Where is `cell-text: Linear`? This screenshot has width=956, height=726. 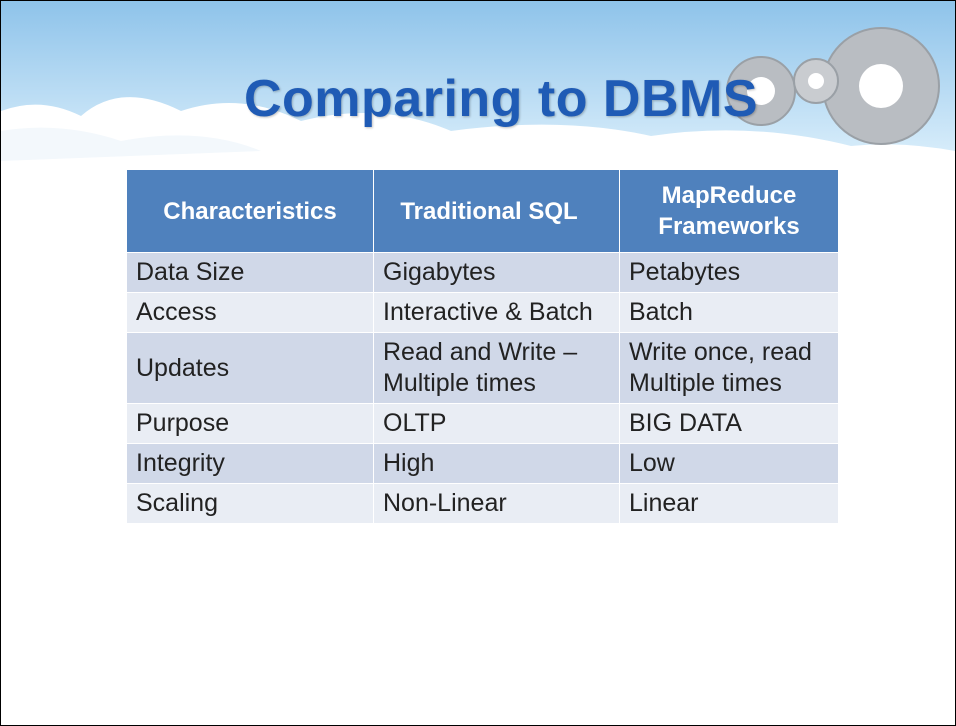 cell-text: Linear is located at coordinates (664, 503).